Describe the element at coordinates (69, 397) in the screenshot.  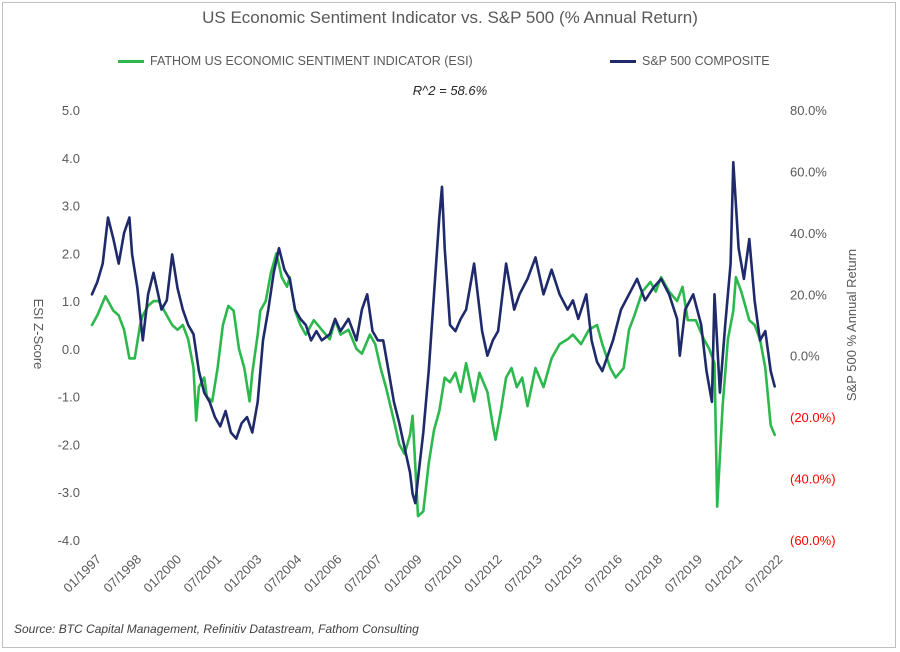
I see `left-tick-label: -1.0` at that location.